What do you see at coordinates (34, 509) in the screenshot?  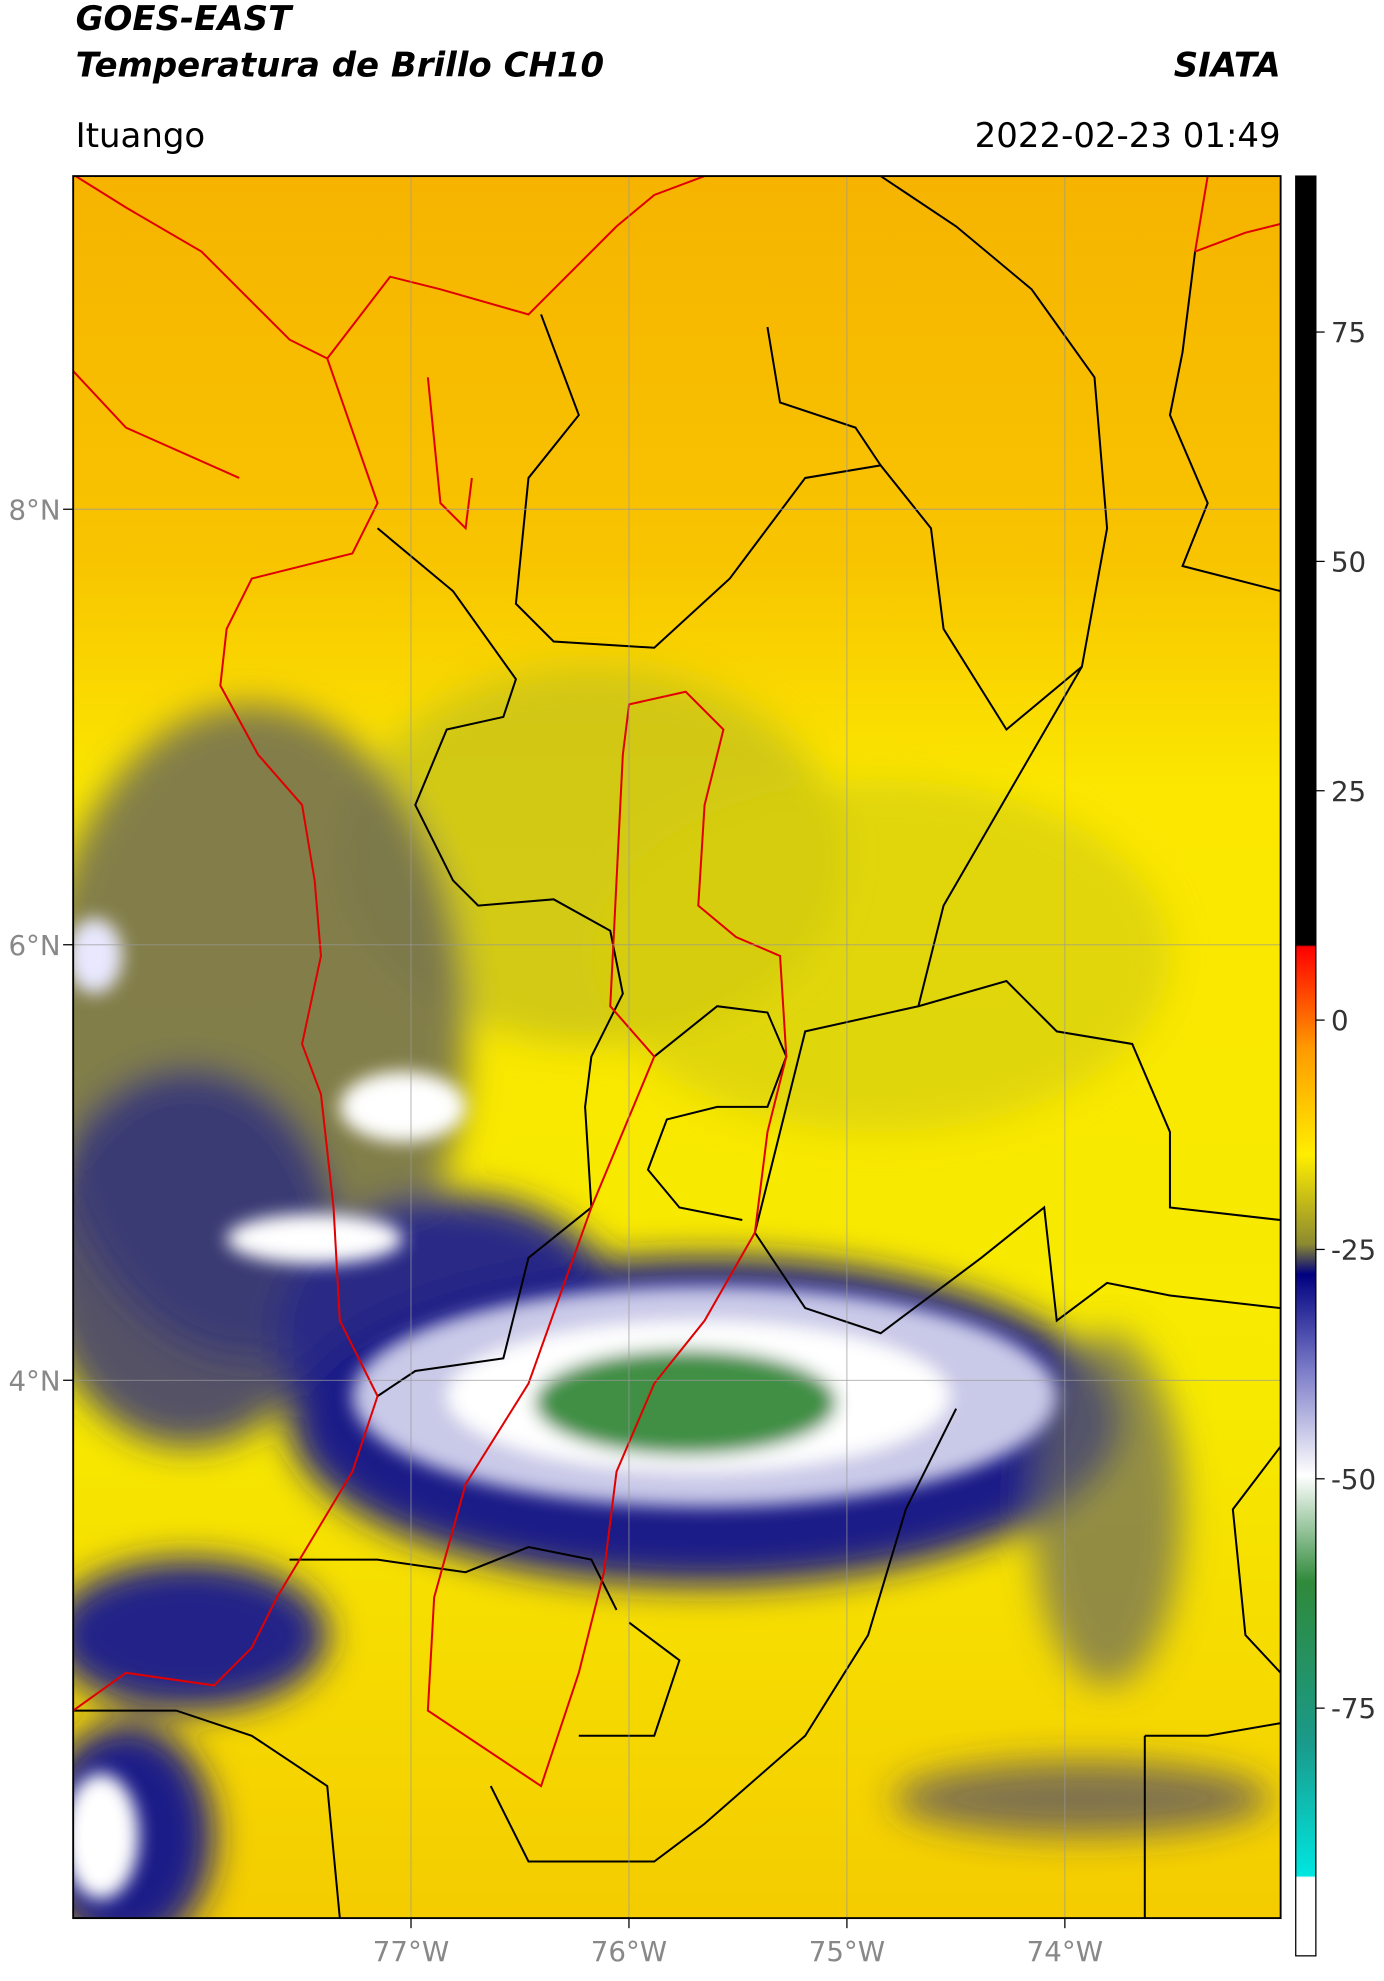 I see `y-tick-label: 8°N` at bounding box center [34, 509].